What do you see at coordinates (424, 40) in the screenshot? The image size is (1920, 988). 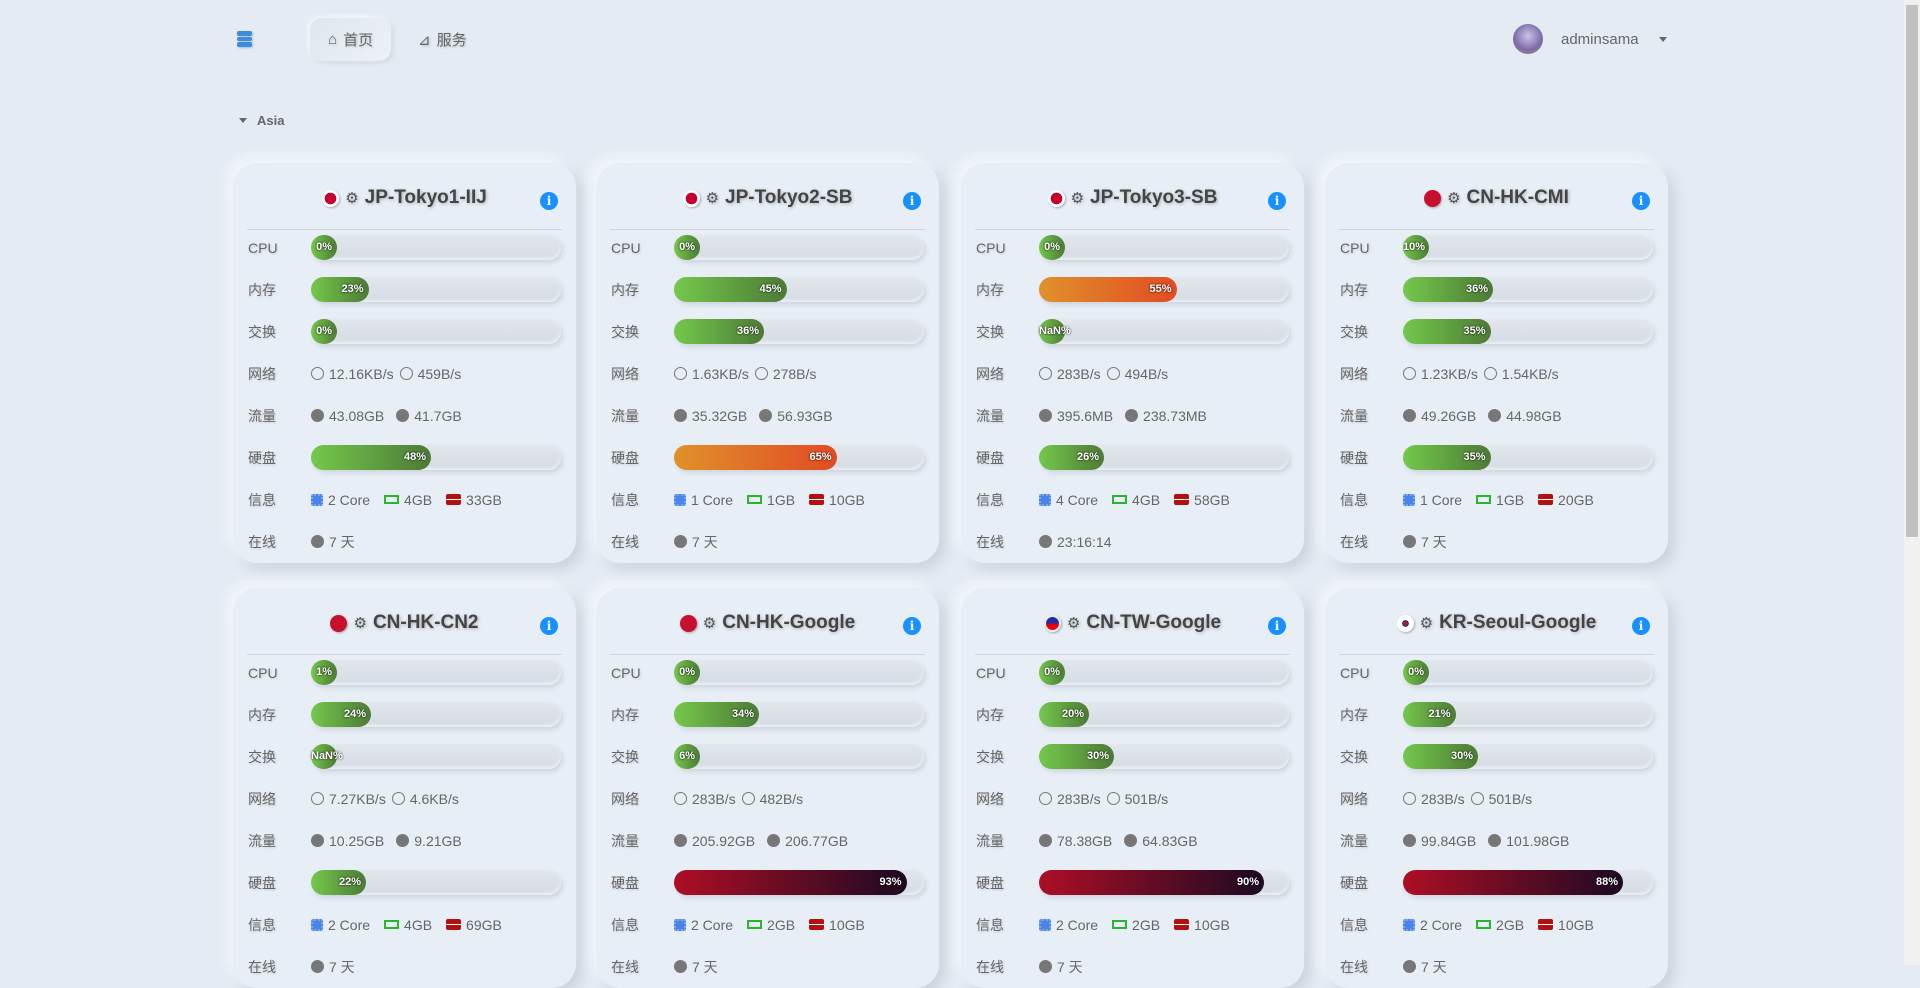 I see `rss-icon: ⊿` at bounding box center [424, 40].